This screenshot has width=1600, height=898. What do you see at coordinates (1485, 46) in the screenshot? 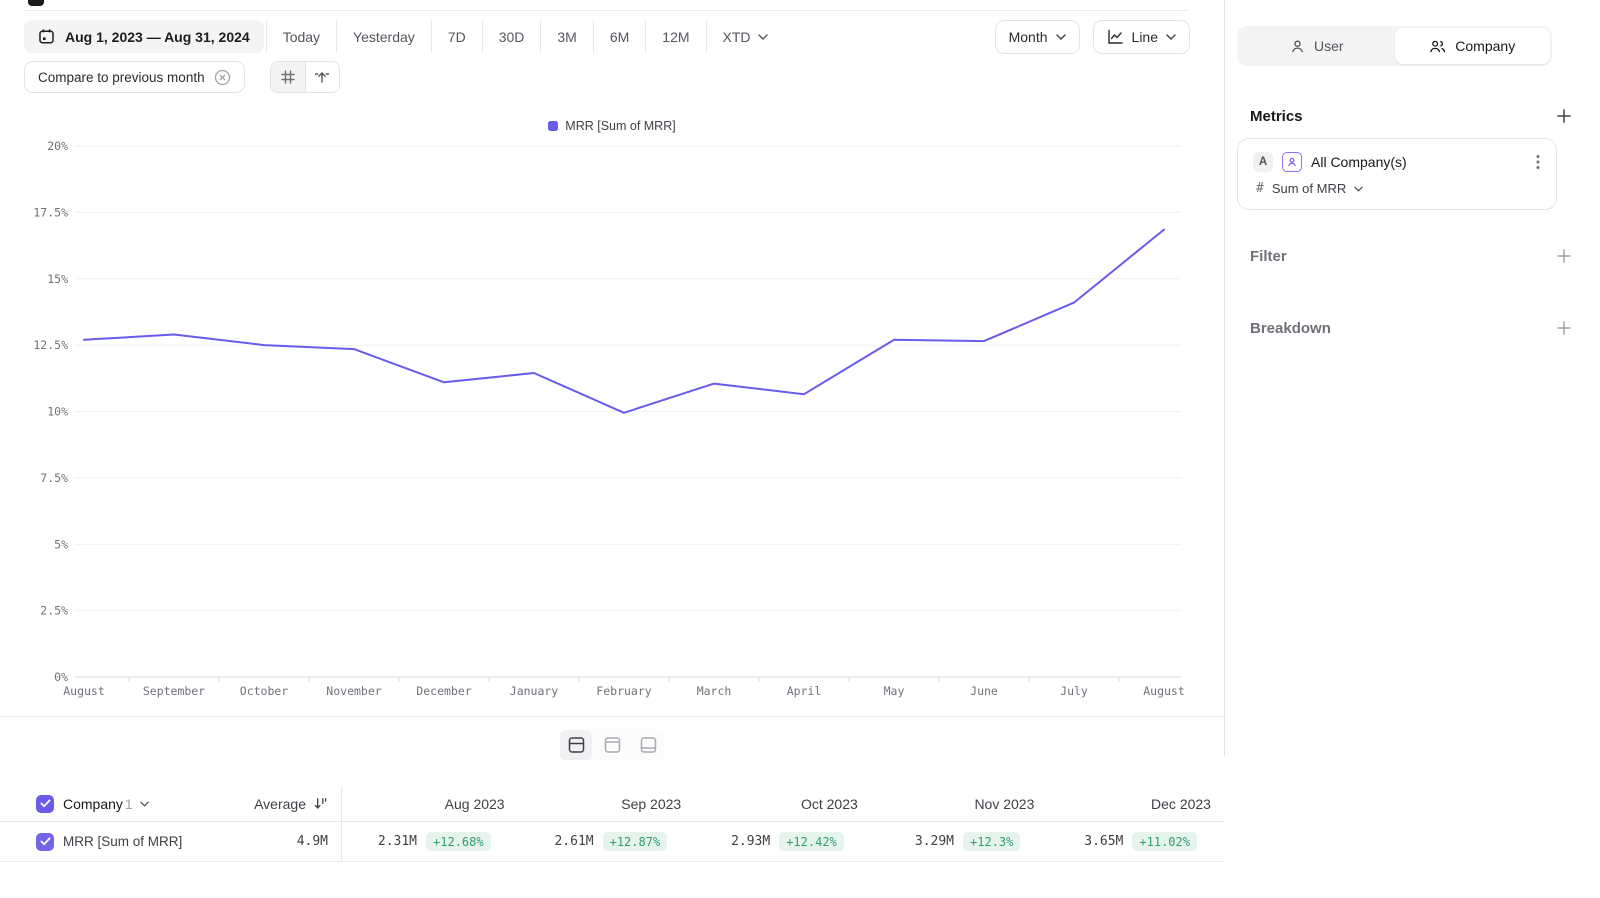
I see `tab-company-label: Company` at bounding box center [1485, 46].